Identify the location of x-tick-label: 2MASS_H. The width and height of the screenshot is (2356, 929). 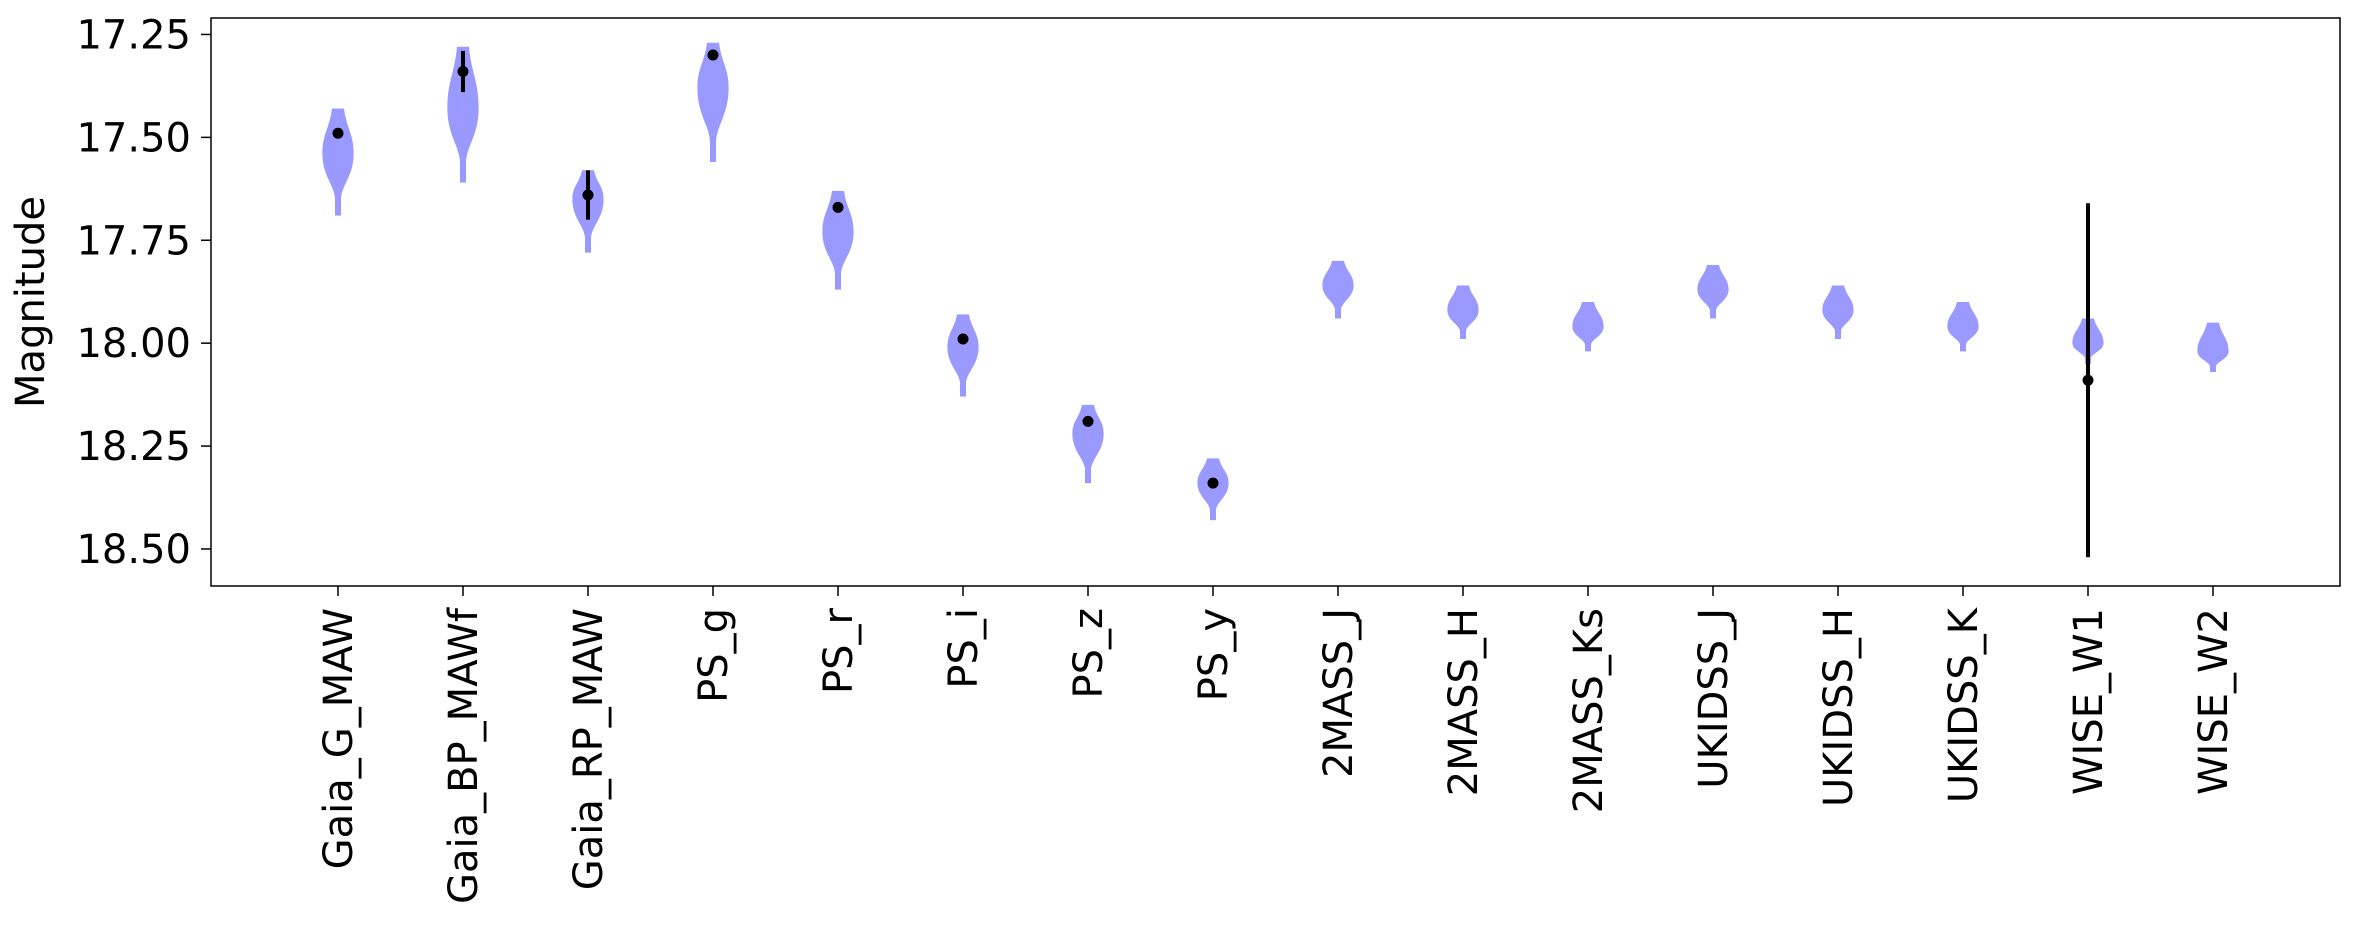
(1464, 702).